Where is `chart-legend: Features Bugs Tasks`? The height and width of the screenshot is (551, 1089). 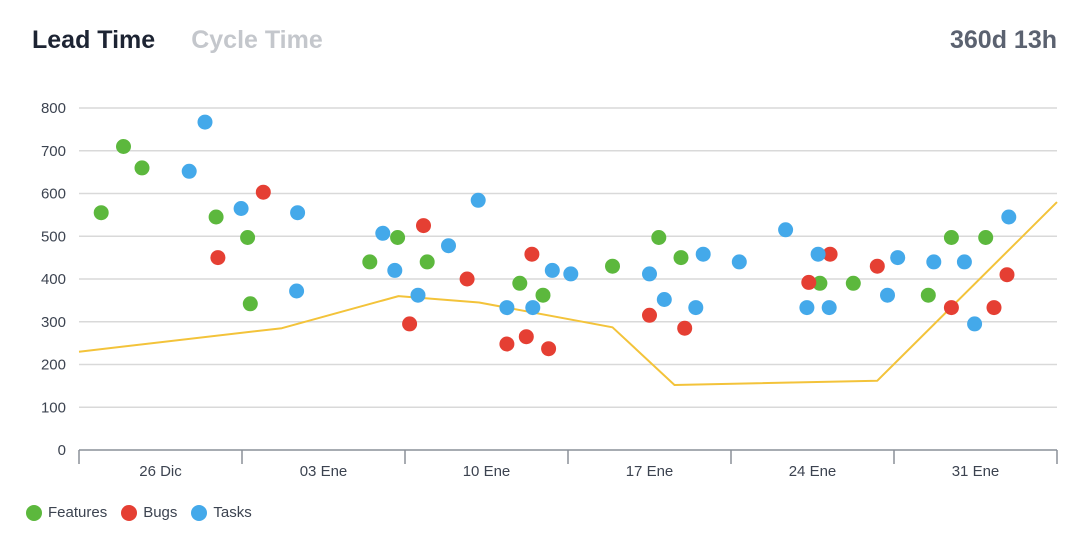
chart-legend: Features Bugs Tasks is located at coordinates (139, 512).